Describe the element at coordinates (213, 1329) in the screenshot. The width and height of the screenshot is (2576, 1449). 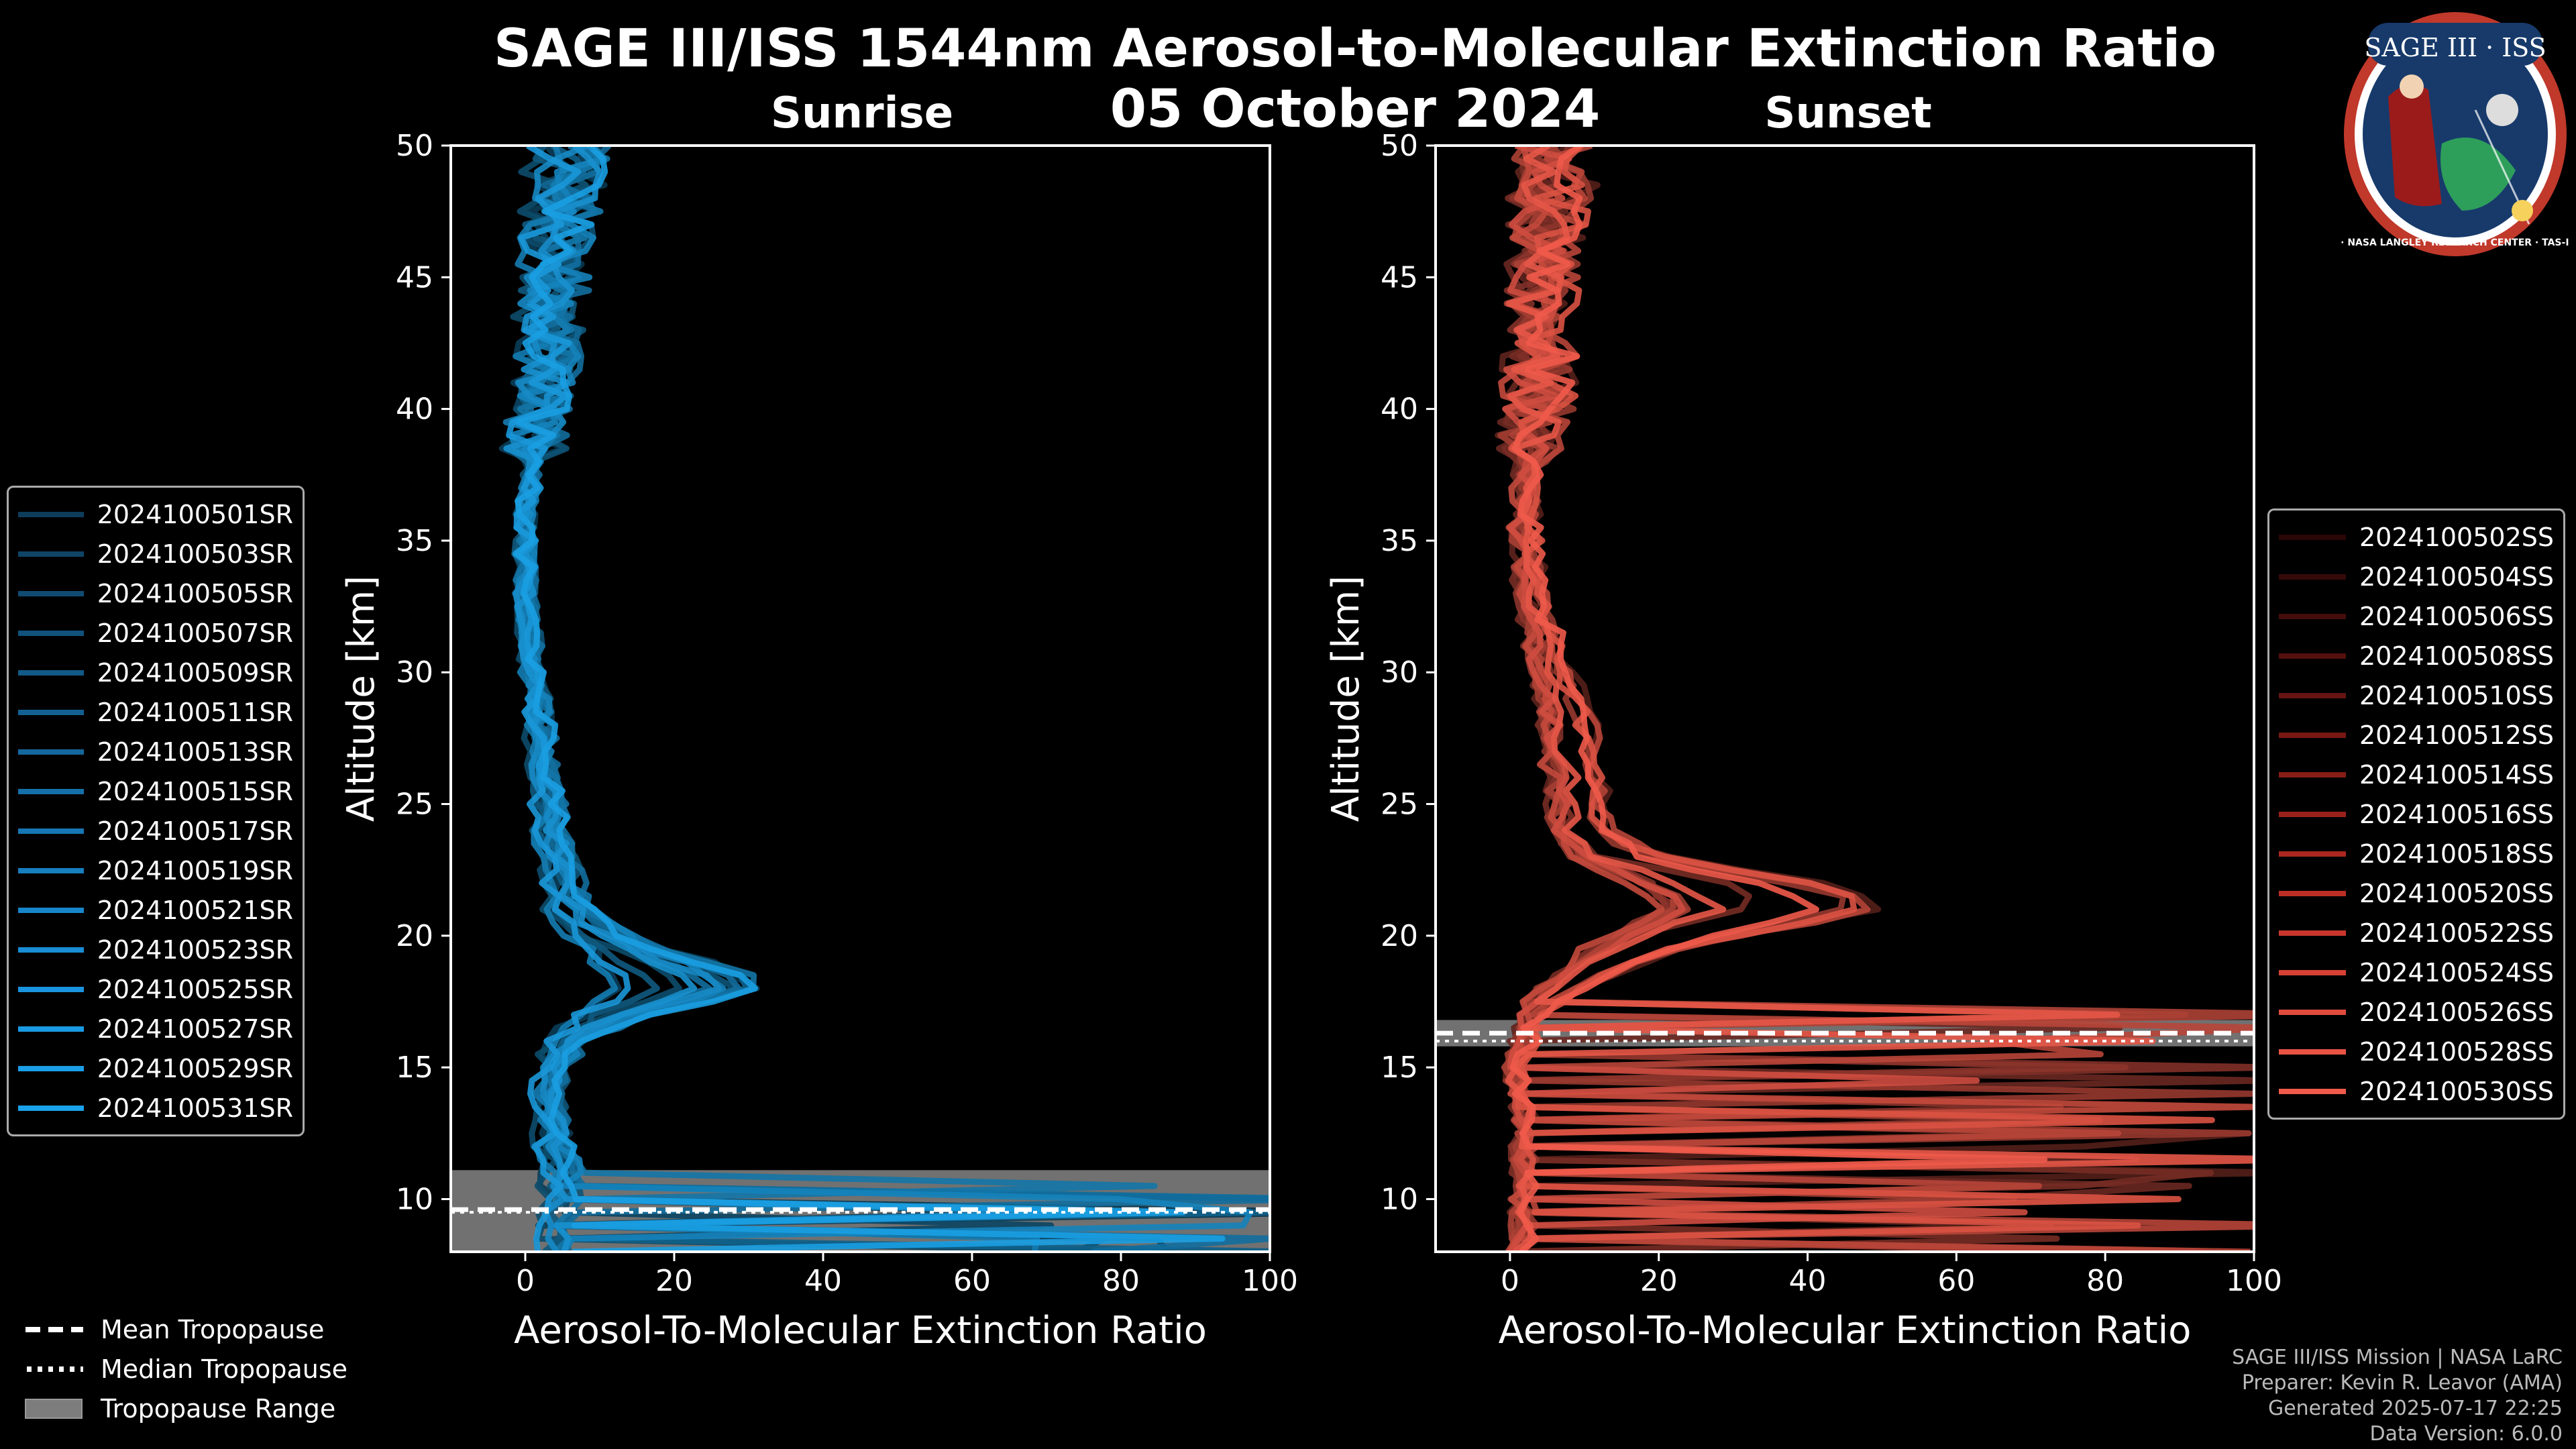
I see `legend-mean-label: Mean Tropopause` at that location.